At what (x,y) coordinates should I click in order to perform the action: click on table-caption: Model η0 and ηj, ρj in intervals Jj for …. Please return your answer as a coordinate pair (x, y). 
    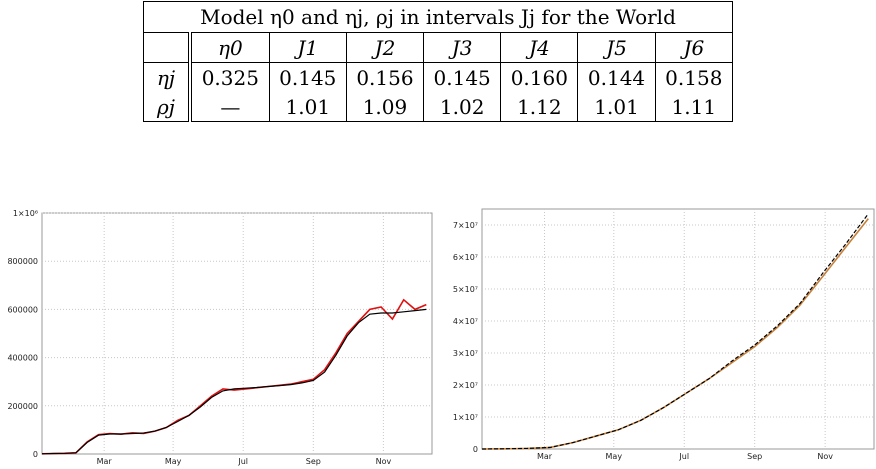
    Looking at the image, I should click on (438, 17).